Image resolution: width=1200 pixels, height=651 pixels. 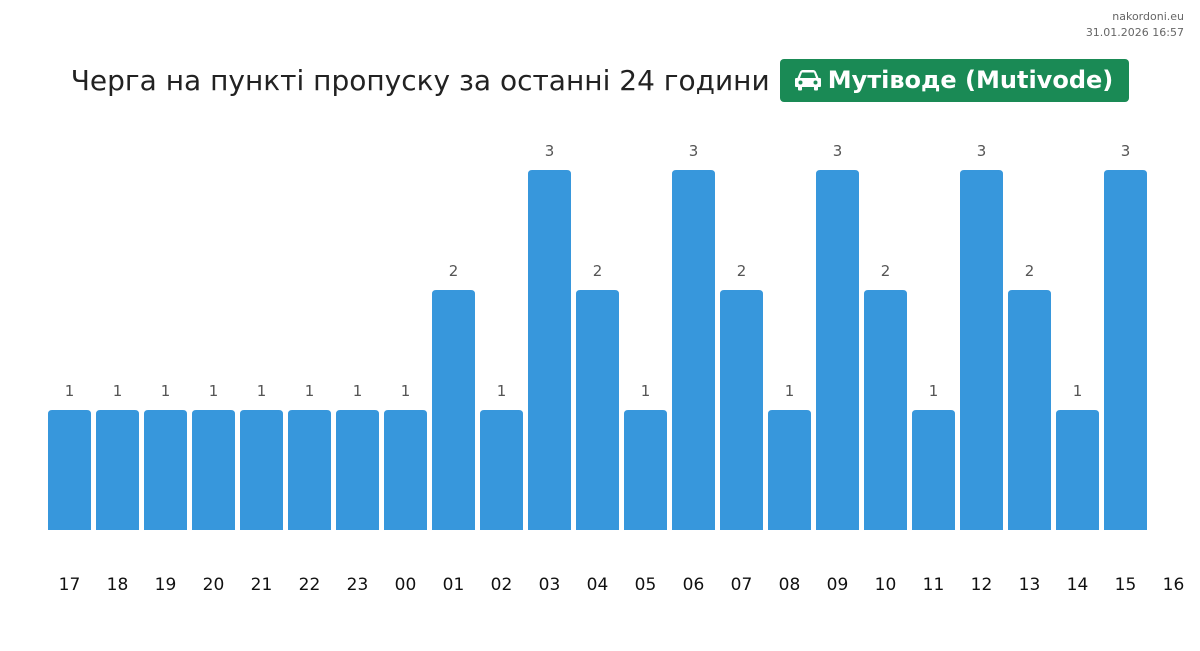 I want to click on x-tick-label: 15, so click(x=1126, y=585).